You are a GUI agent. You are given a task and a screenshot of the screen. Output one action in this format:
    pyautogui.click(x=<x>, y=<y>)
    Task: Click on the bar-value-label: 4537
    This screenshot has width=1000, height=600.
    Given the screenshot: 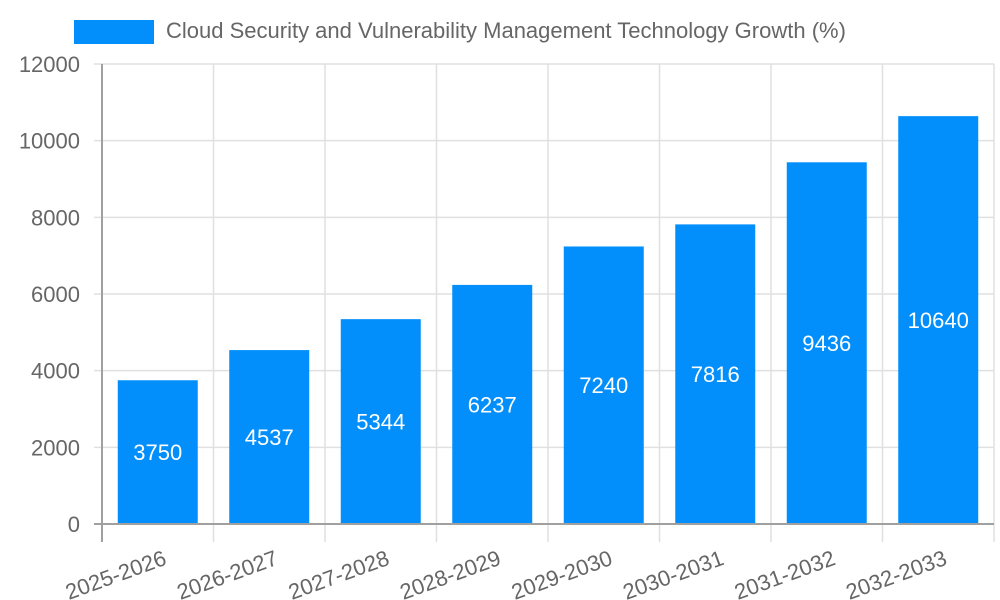 What is the action you would take?
    pyautogui.click(x=269, y=437)
    